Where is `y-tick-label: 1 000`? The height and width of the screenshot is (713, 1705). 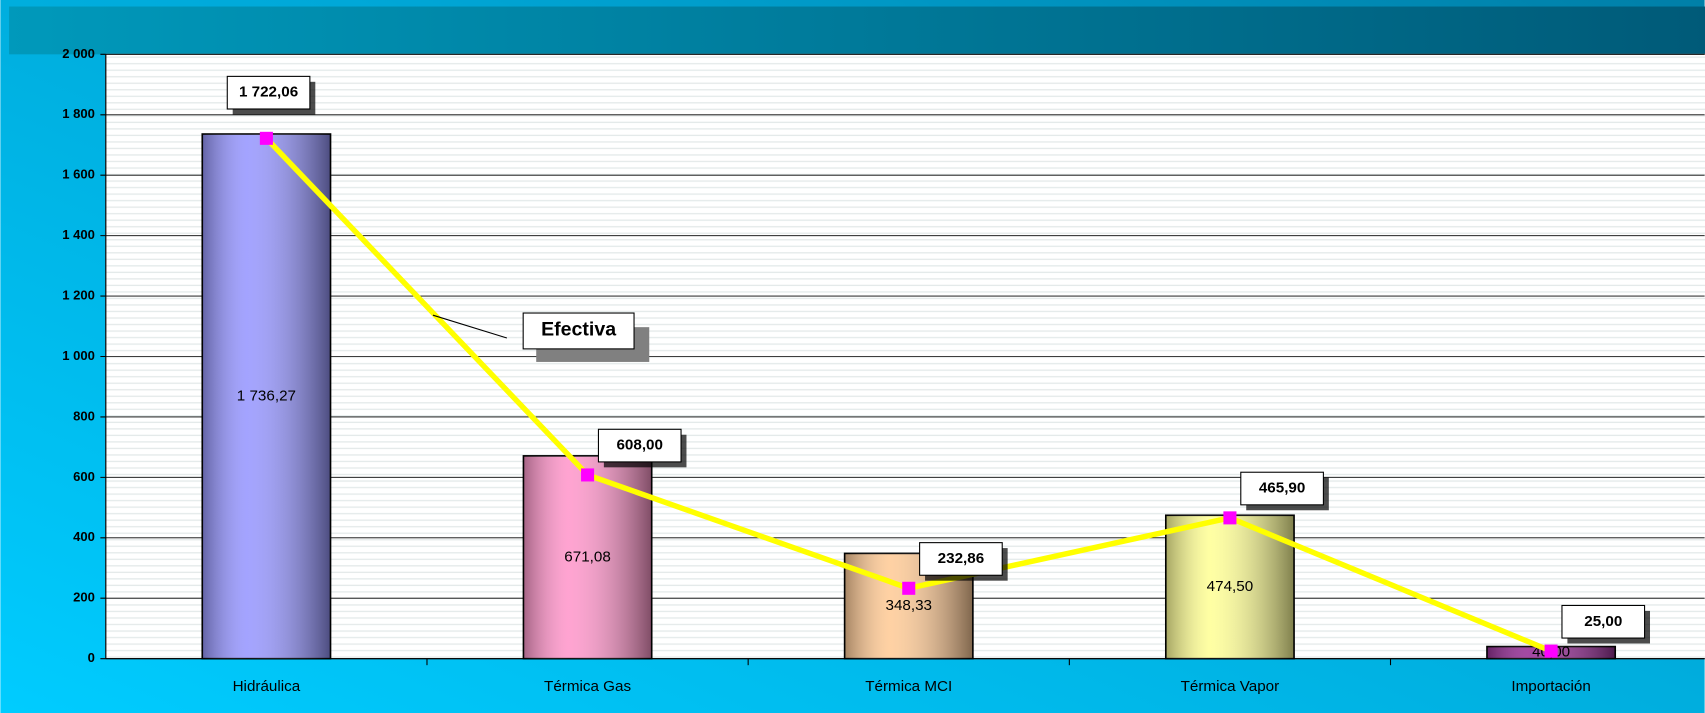 y-tick-label: 1 000 is located at coordinates (78, 355).